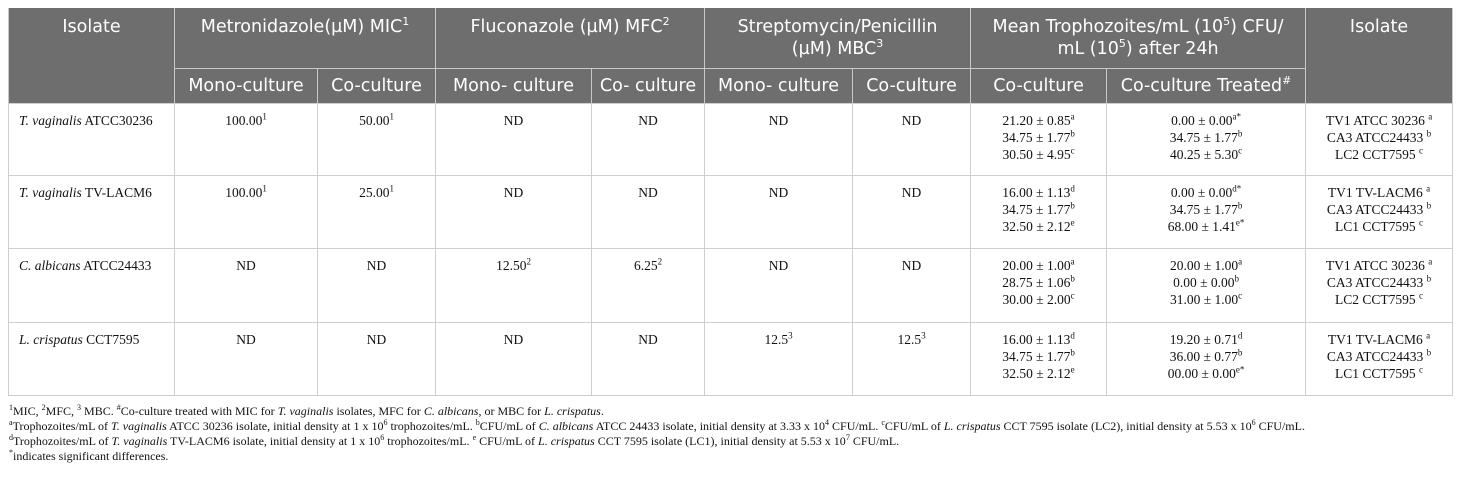 The image size is (1460, 481). What do you see at coordinates (27, 410) in the screenshot?
I see `footnote-segment: MIC,` at bounding box center [27, 410].